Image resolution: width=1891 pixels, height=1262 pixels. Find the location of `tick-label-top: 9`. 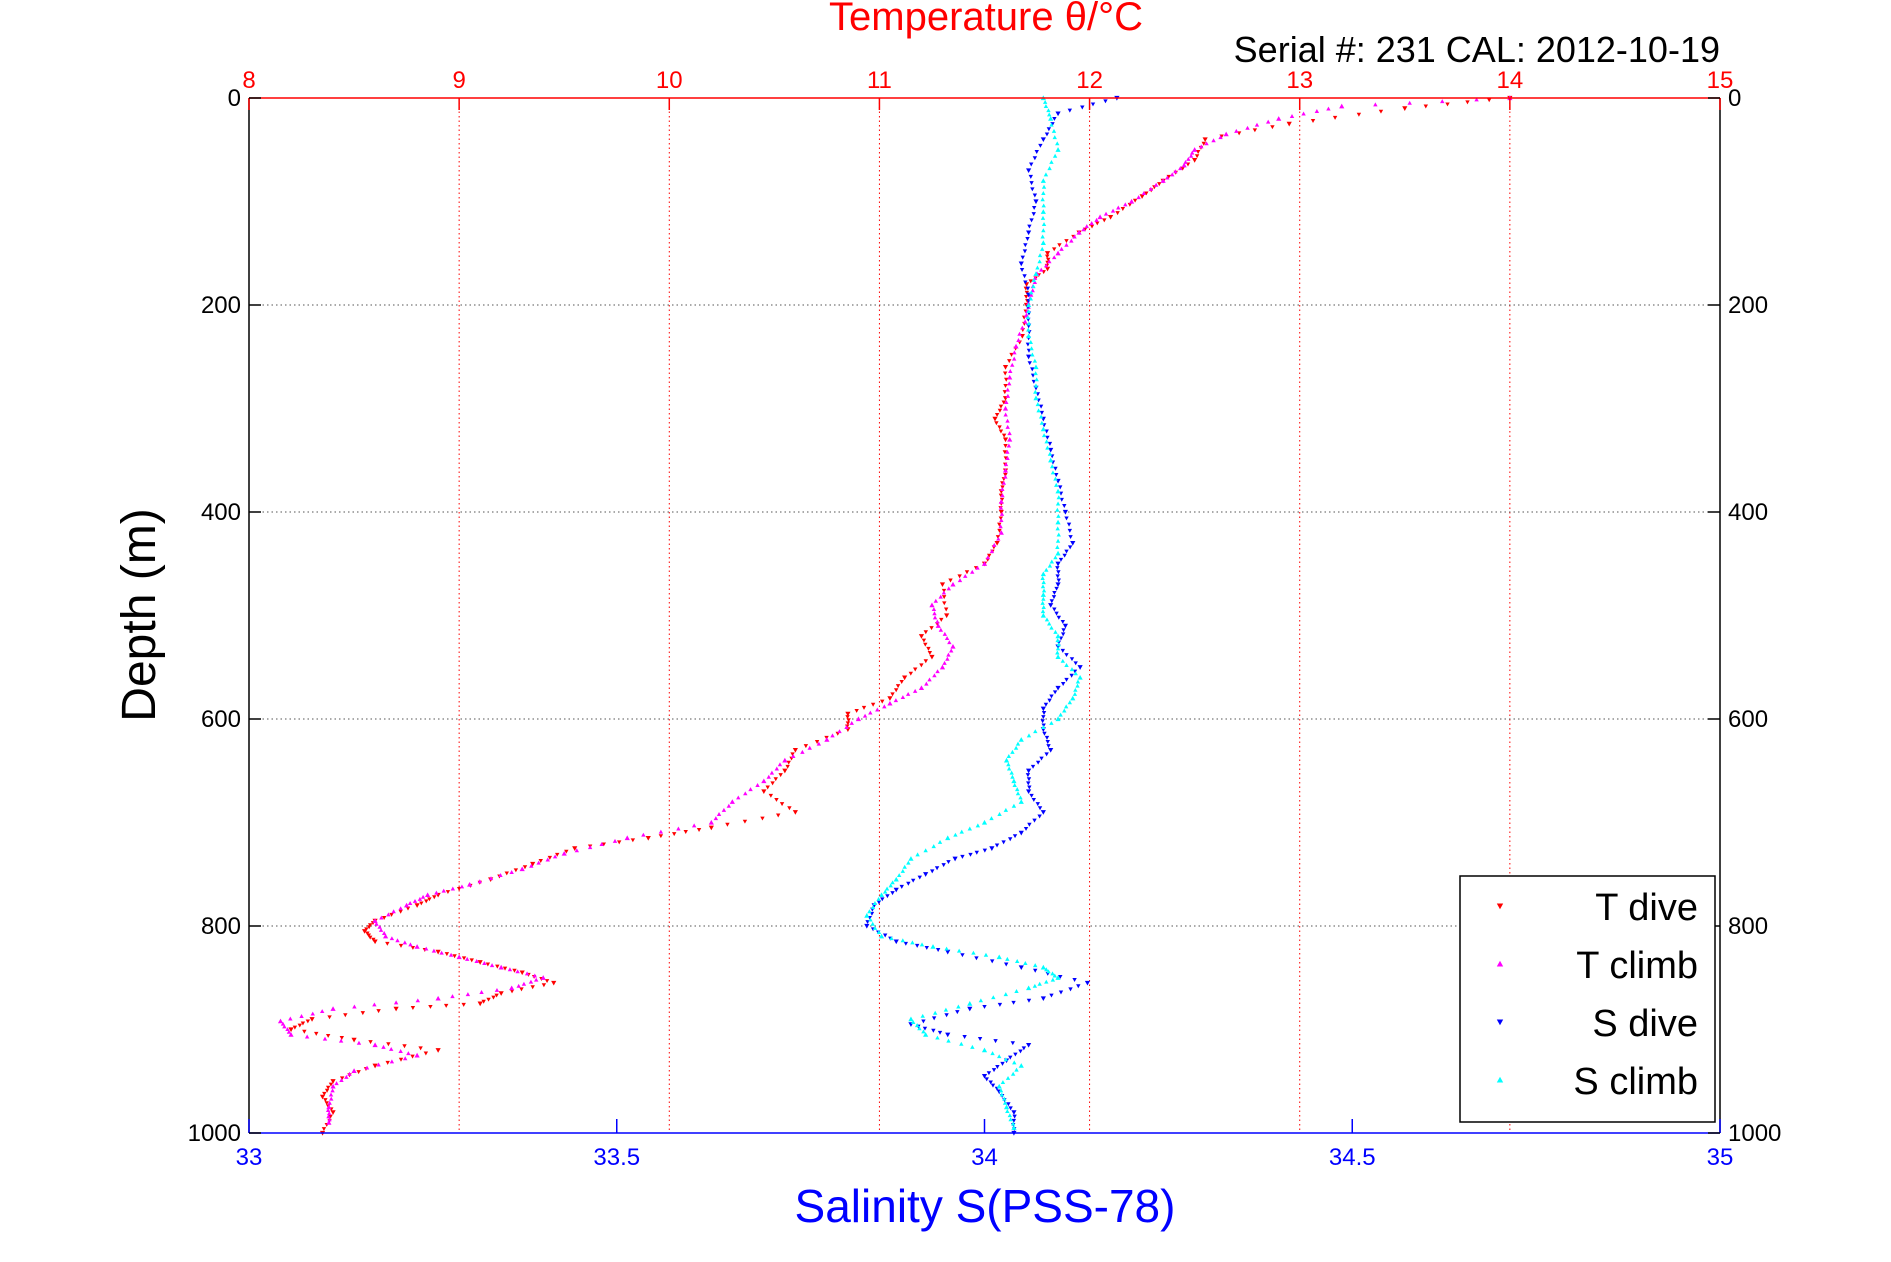

tick-label-top: 9 is located at coordinates (458, 80).